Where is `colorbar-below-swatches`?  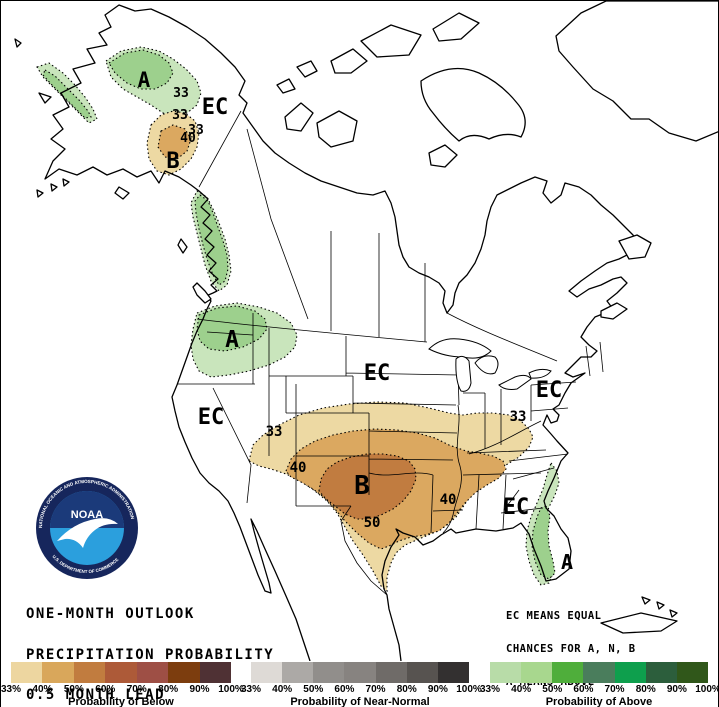
colorbar-below-swatches is located at coordinates (121, 672).